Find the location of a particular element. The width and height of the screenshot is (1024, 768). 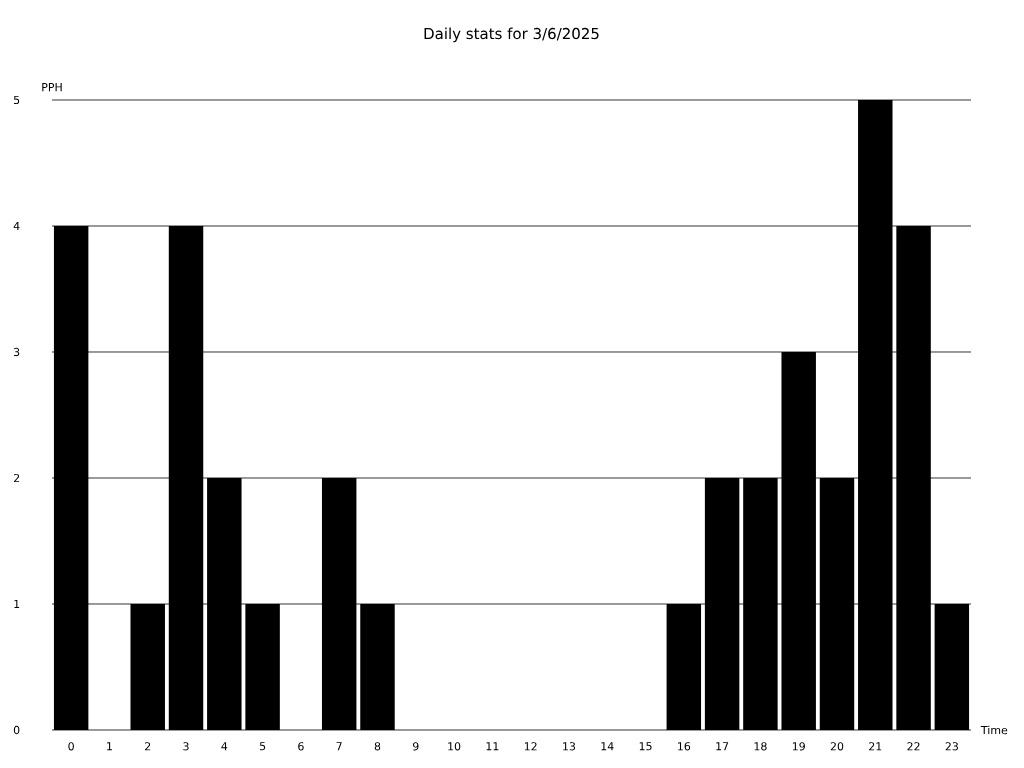

x-tick-label: 21 is located at coordinates (875, 746).